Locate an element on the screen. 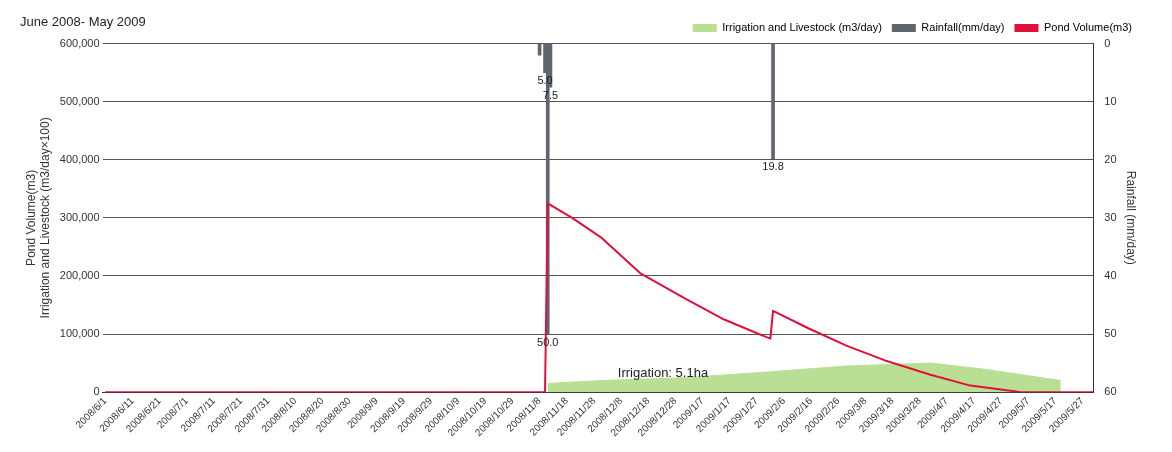  y-tick-label: 200,000 is located at coordinates (79, 274).